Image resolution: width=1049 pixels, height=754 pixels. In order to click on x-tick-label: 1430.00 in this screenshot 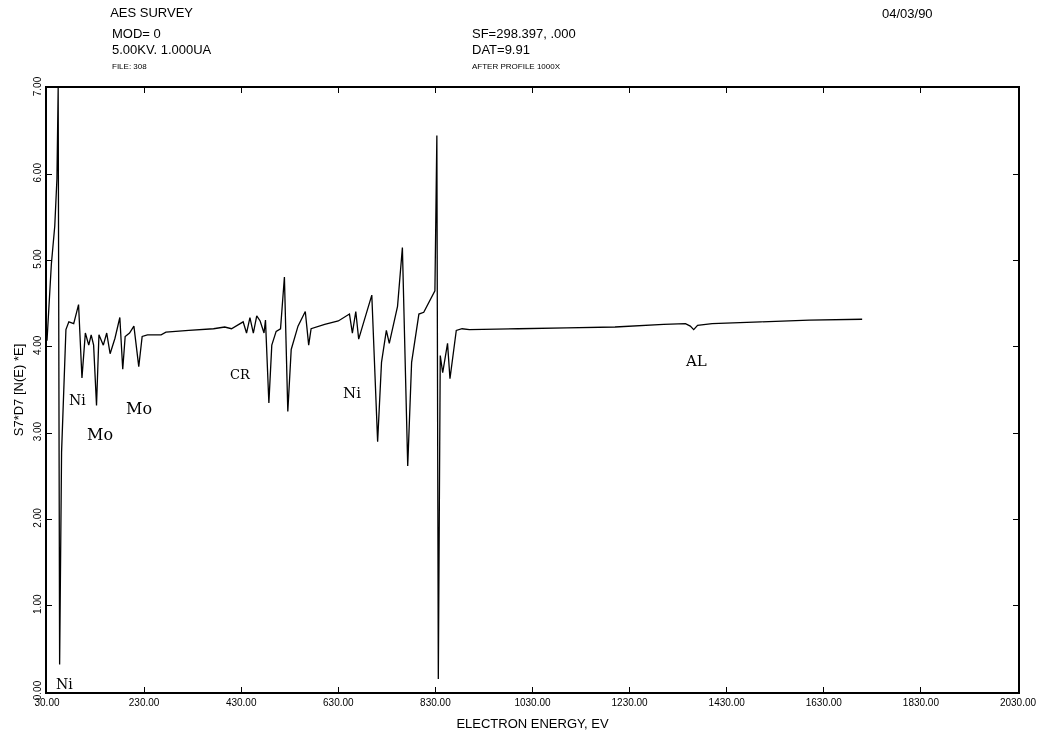, I will do `click(727, 702)`.